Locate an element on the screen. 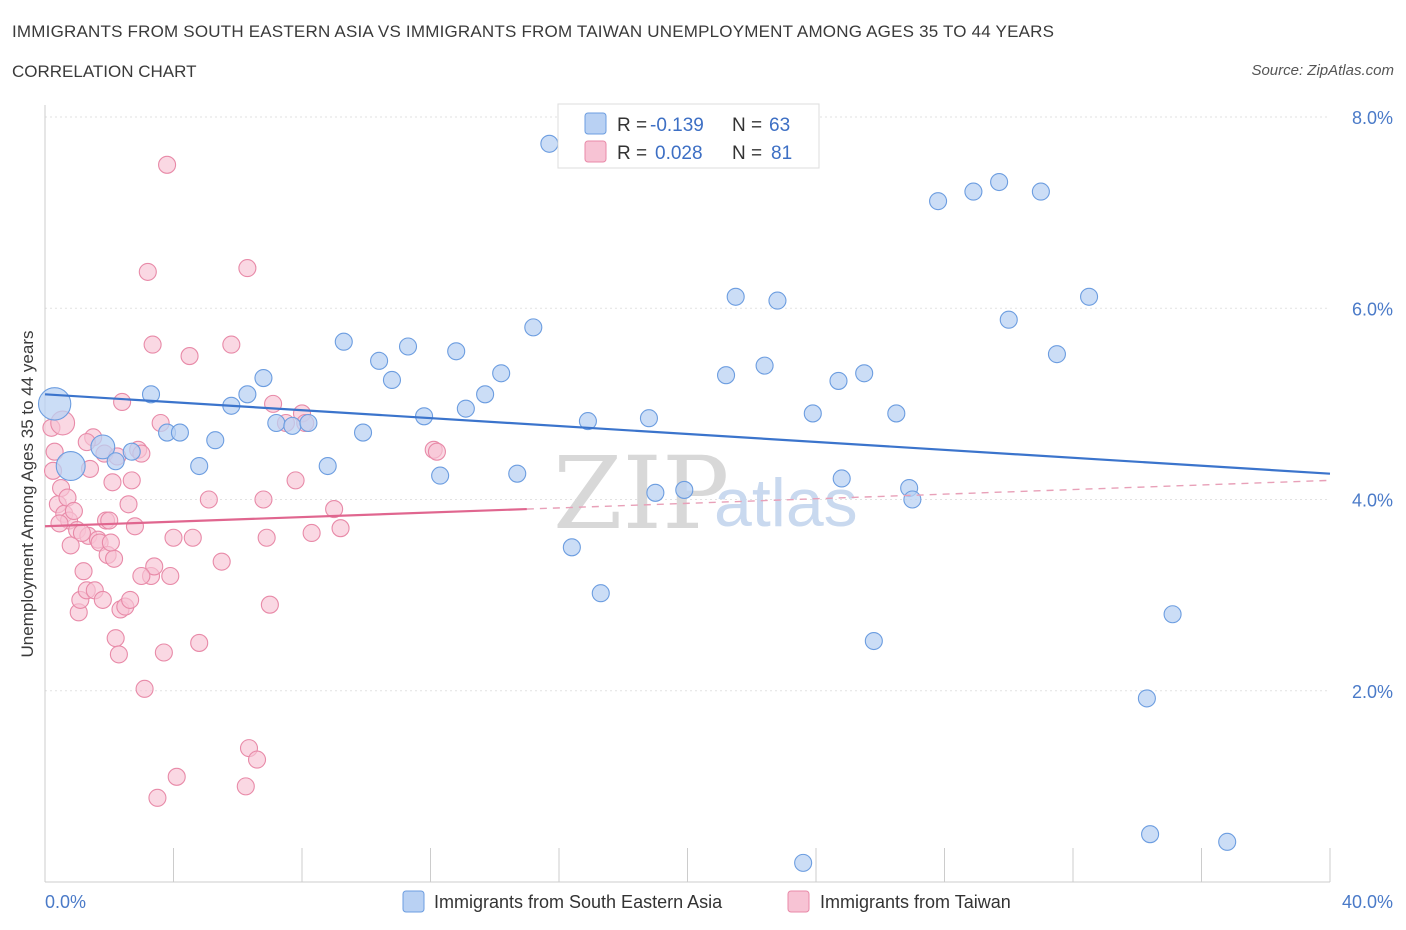 The width and height of the screenshot is (1406, 930). y-tick-label-0: 2.0% is located at coordinates (1372, 692).